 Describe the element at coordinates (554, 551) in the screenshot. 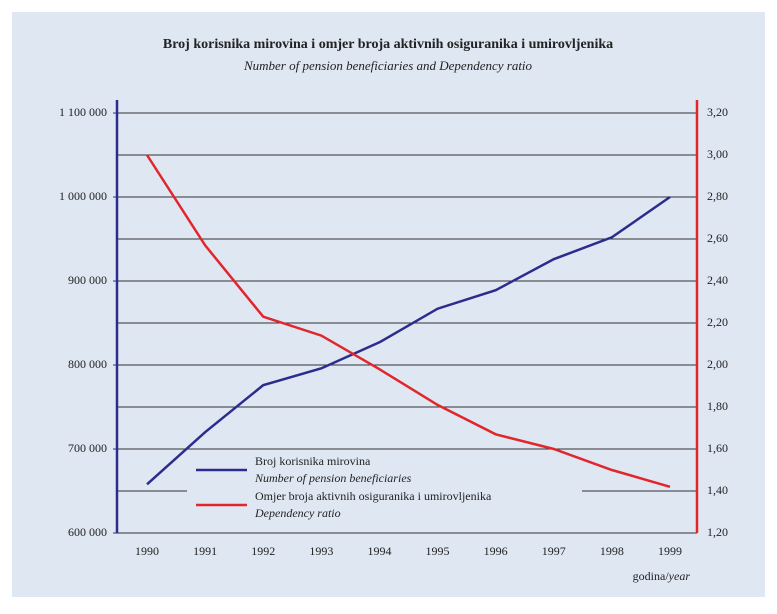

I see `x-tick-label: 1997` at that location.